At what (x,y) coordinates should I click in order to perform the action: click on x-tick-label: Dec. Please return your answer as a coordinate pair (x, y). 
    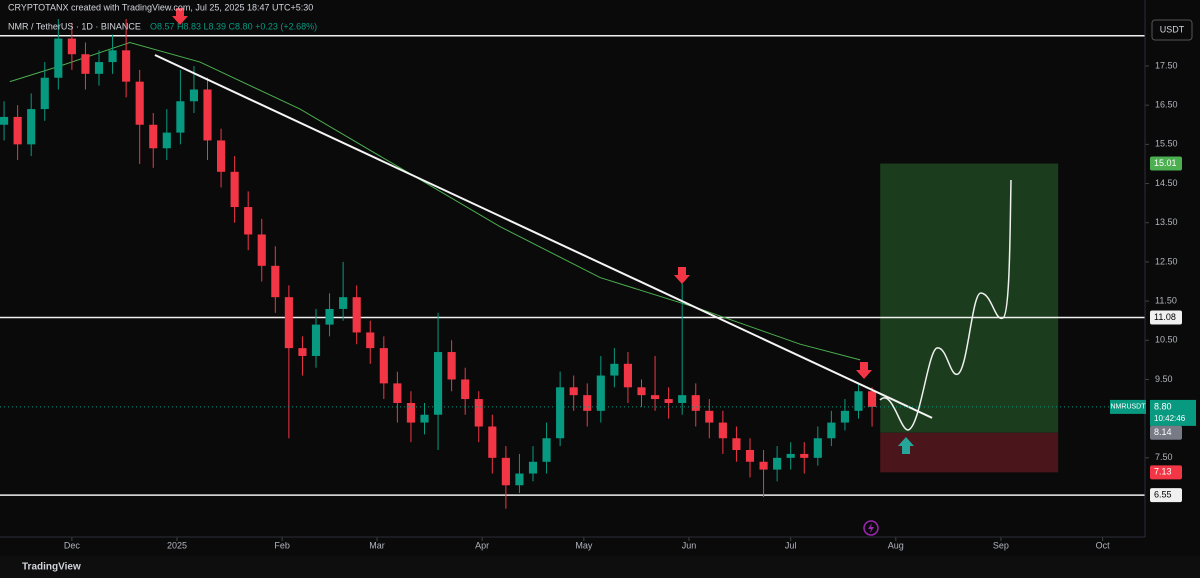
    Looking at the image, I should click on (72, 545).